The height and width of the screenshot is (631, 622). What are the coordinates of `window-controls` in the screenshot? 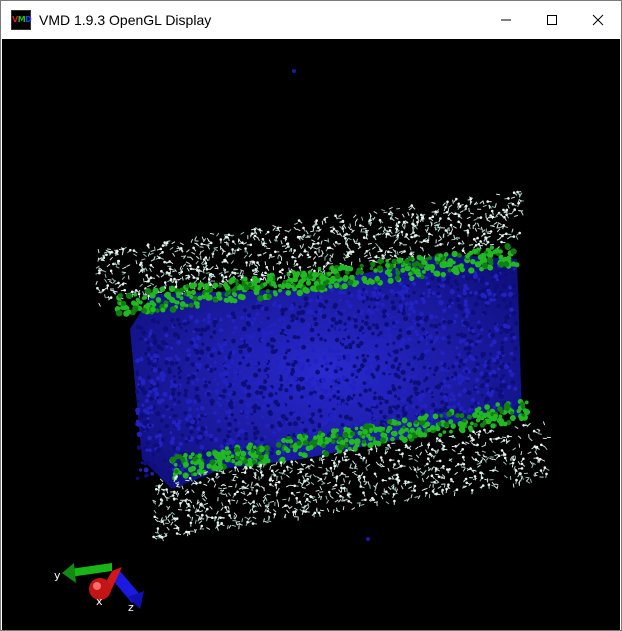 It's located at (552, 20).